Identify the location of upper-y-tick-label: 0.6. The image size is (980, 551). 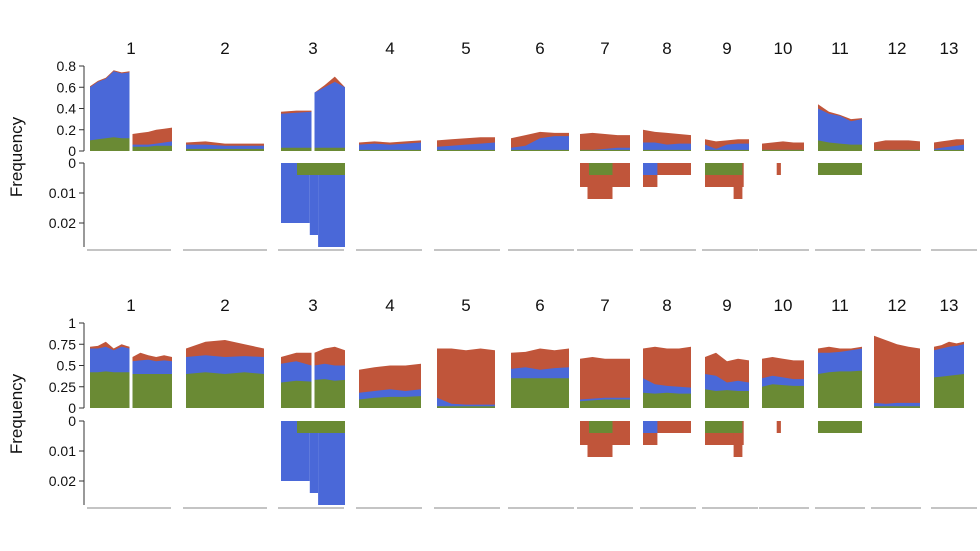
(67, 87).